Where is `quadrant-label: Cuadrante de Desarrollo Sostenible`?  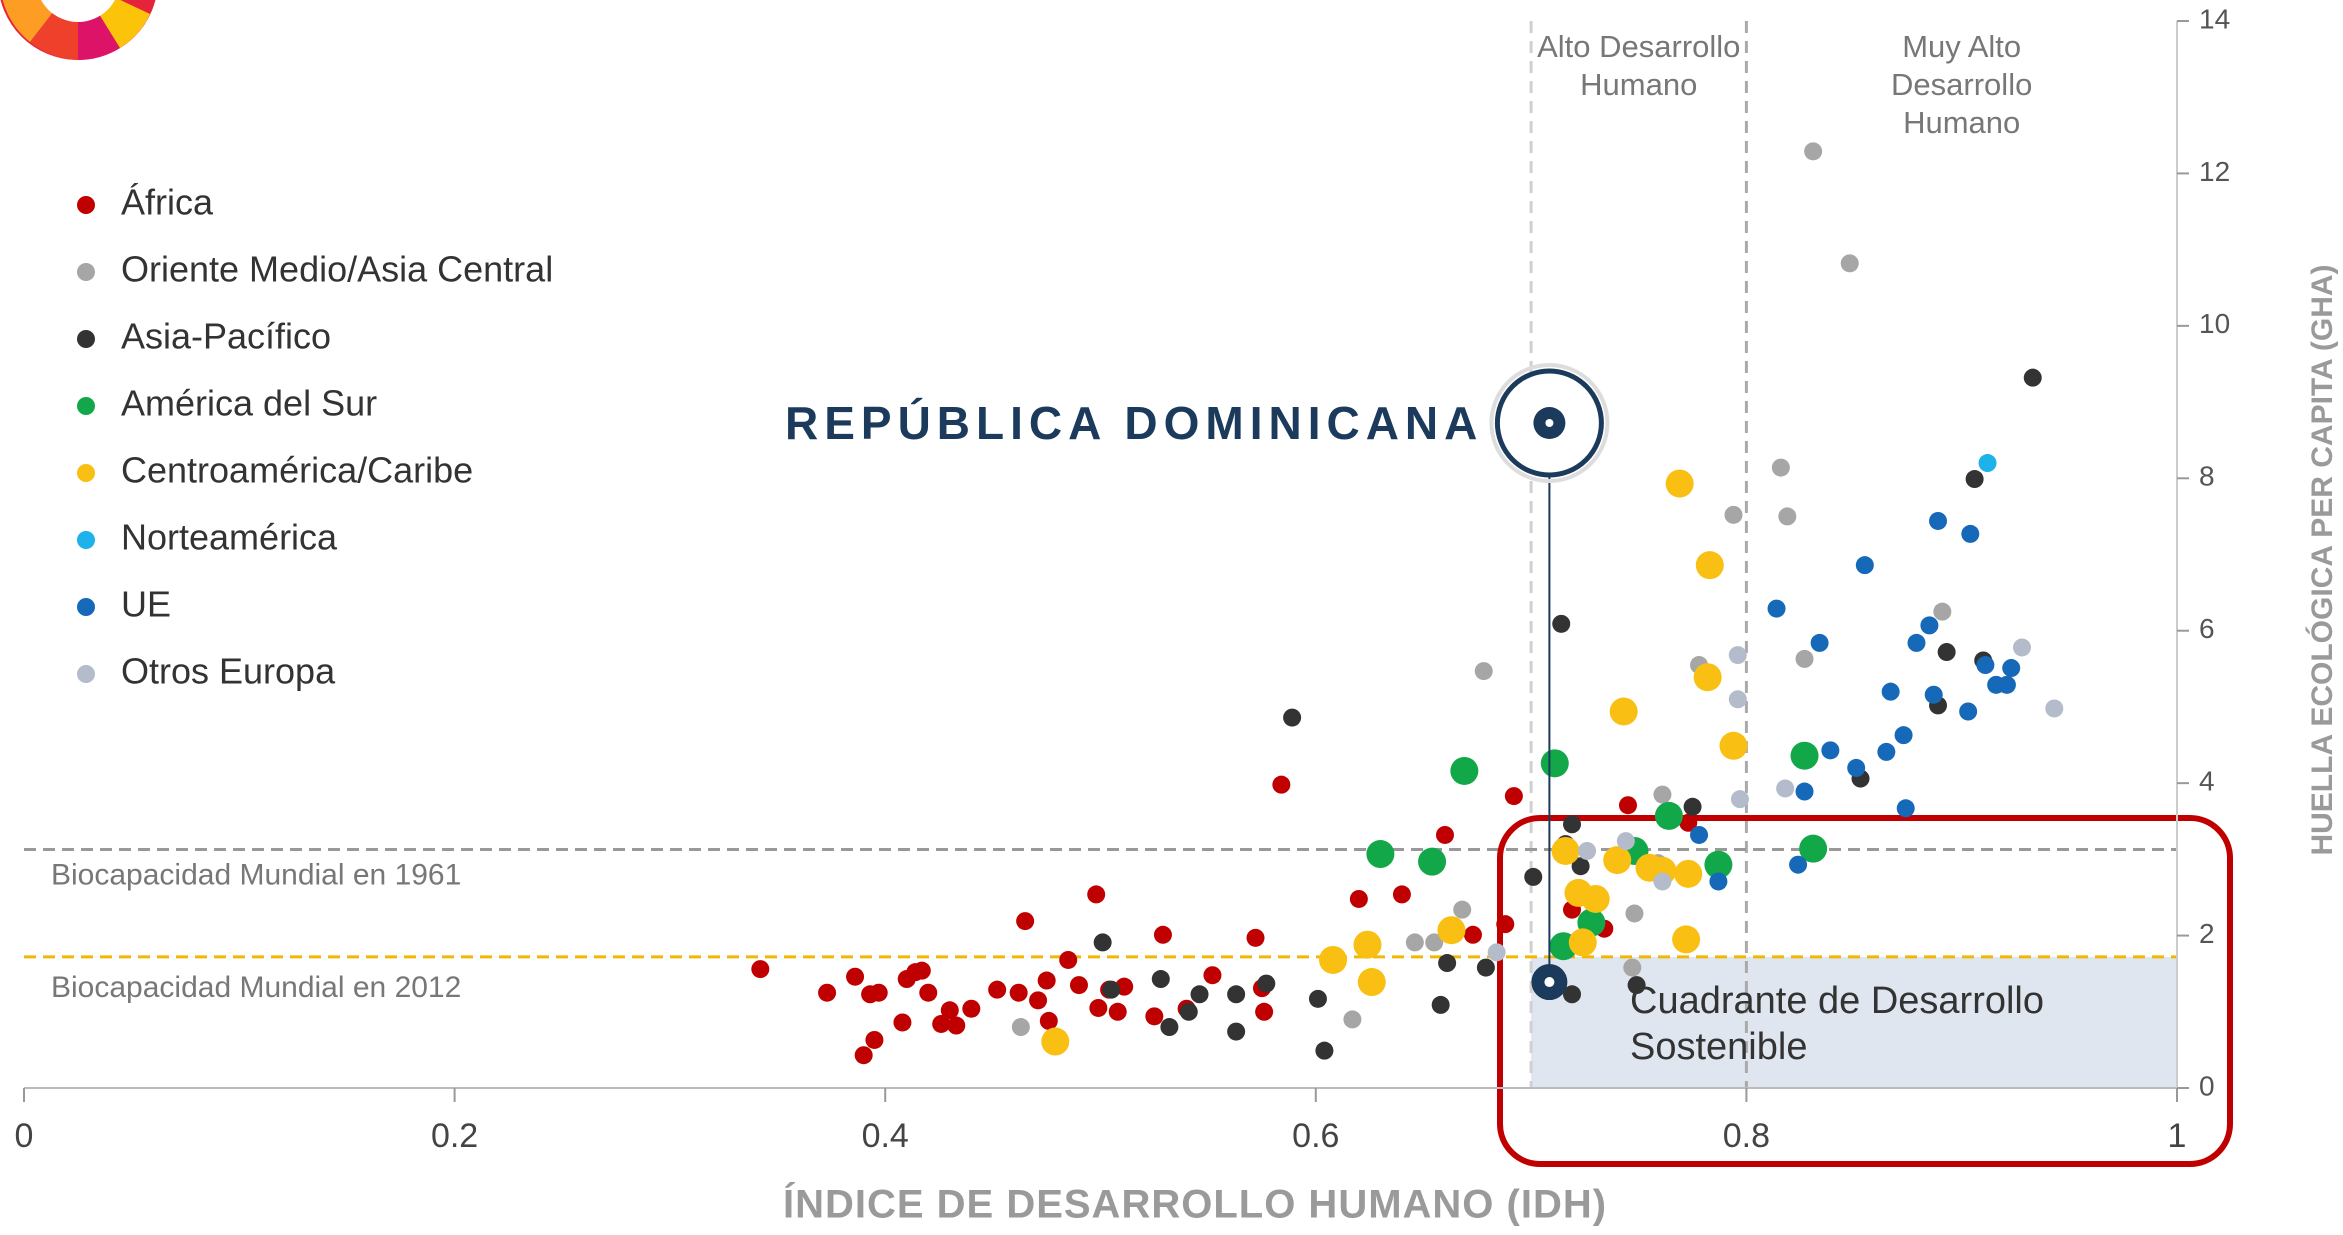 quadrant-label: Cuadrante de Desarrollo Sostenible is located at coordinates (1837, 1024).